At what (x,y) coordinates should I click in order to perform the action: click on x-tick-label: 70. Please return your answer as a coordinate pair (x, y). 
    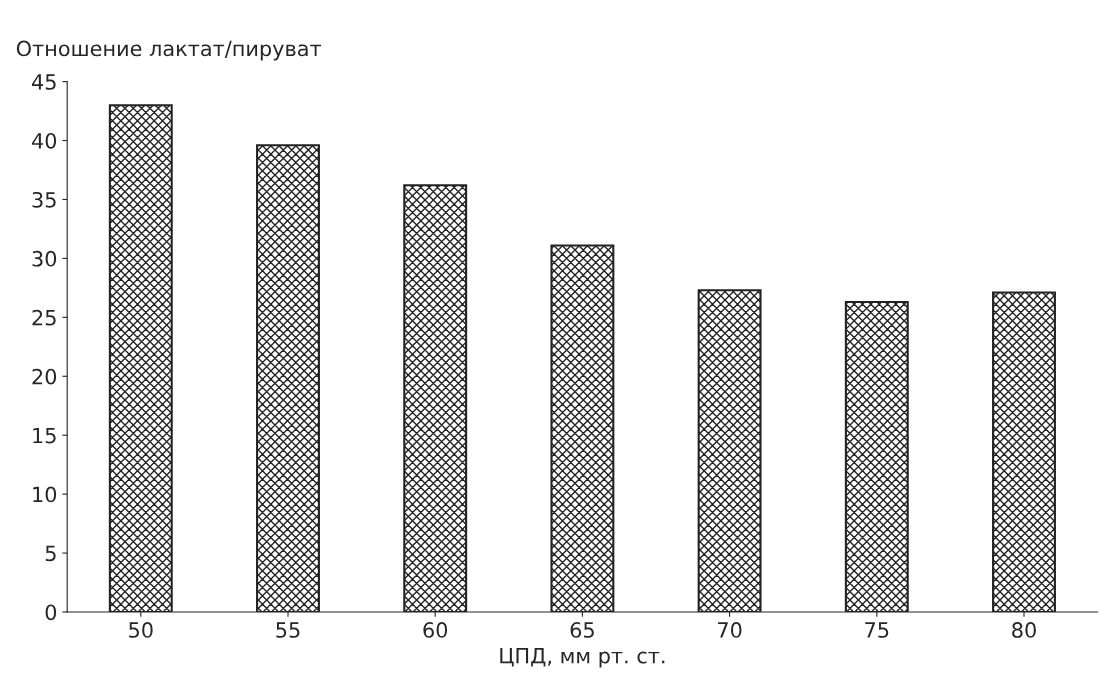
    Looking at the image, I should click on (730, 630).